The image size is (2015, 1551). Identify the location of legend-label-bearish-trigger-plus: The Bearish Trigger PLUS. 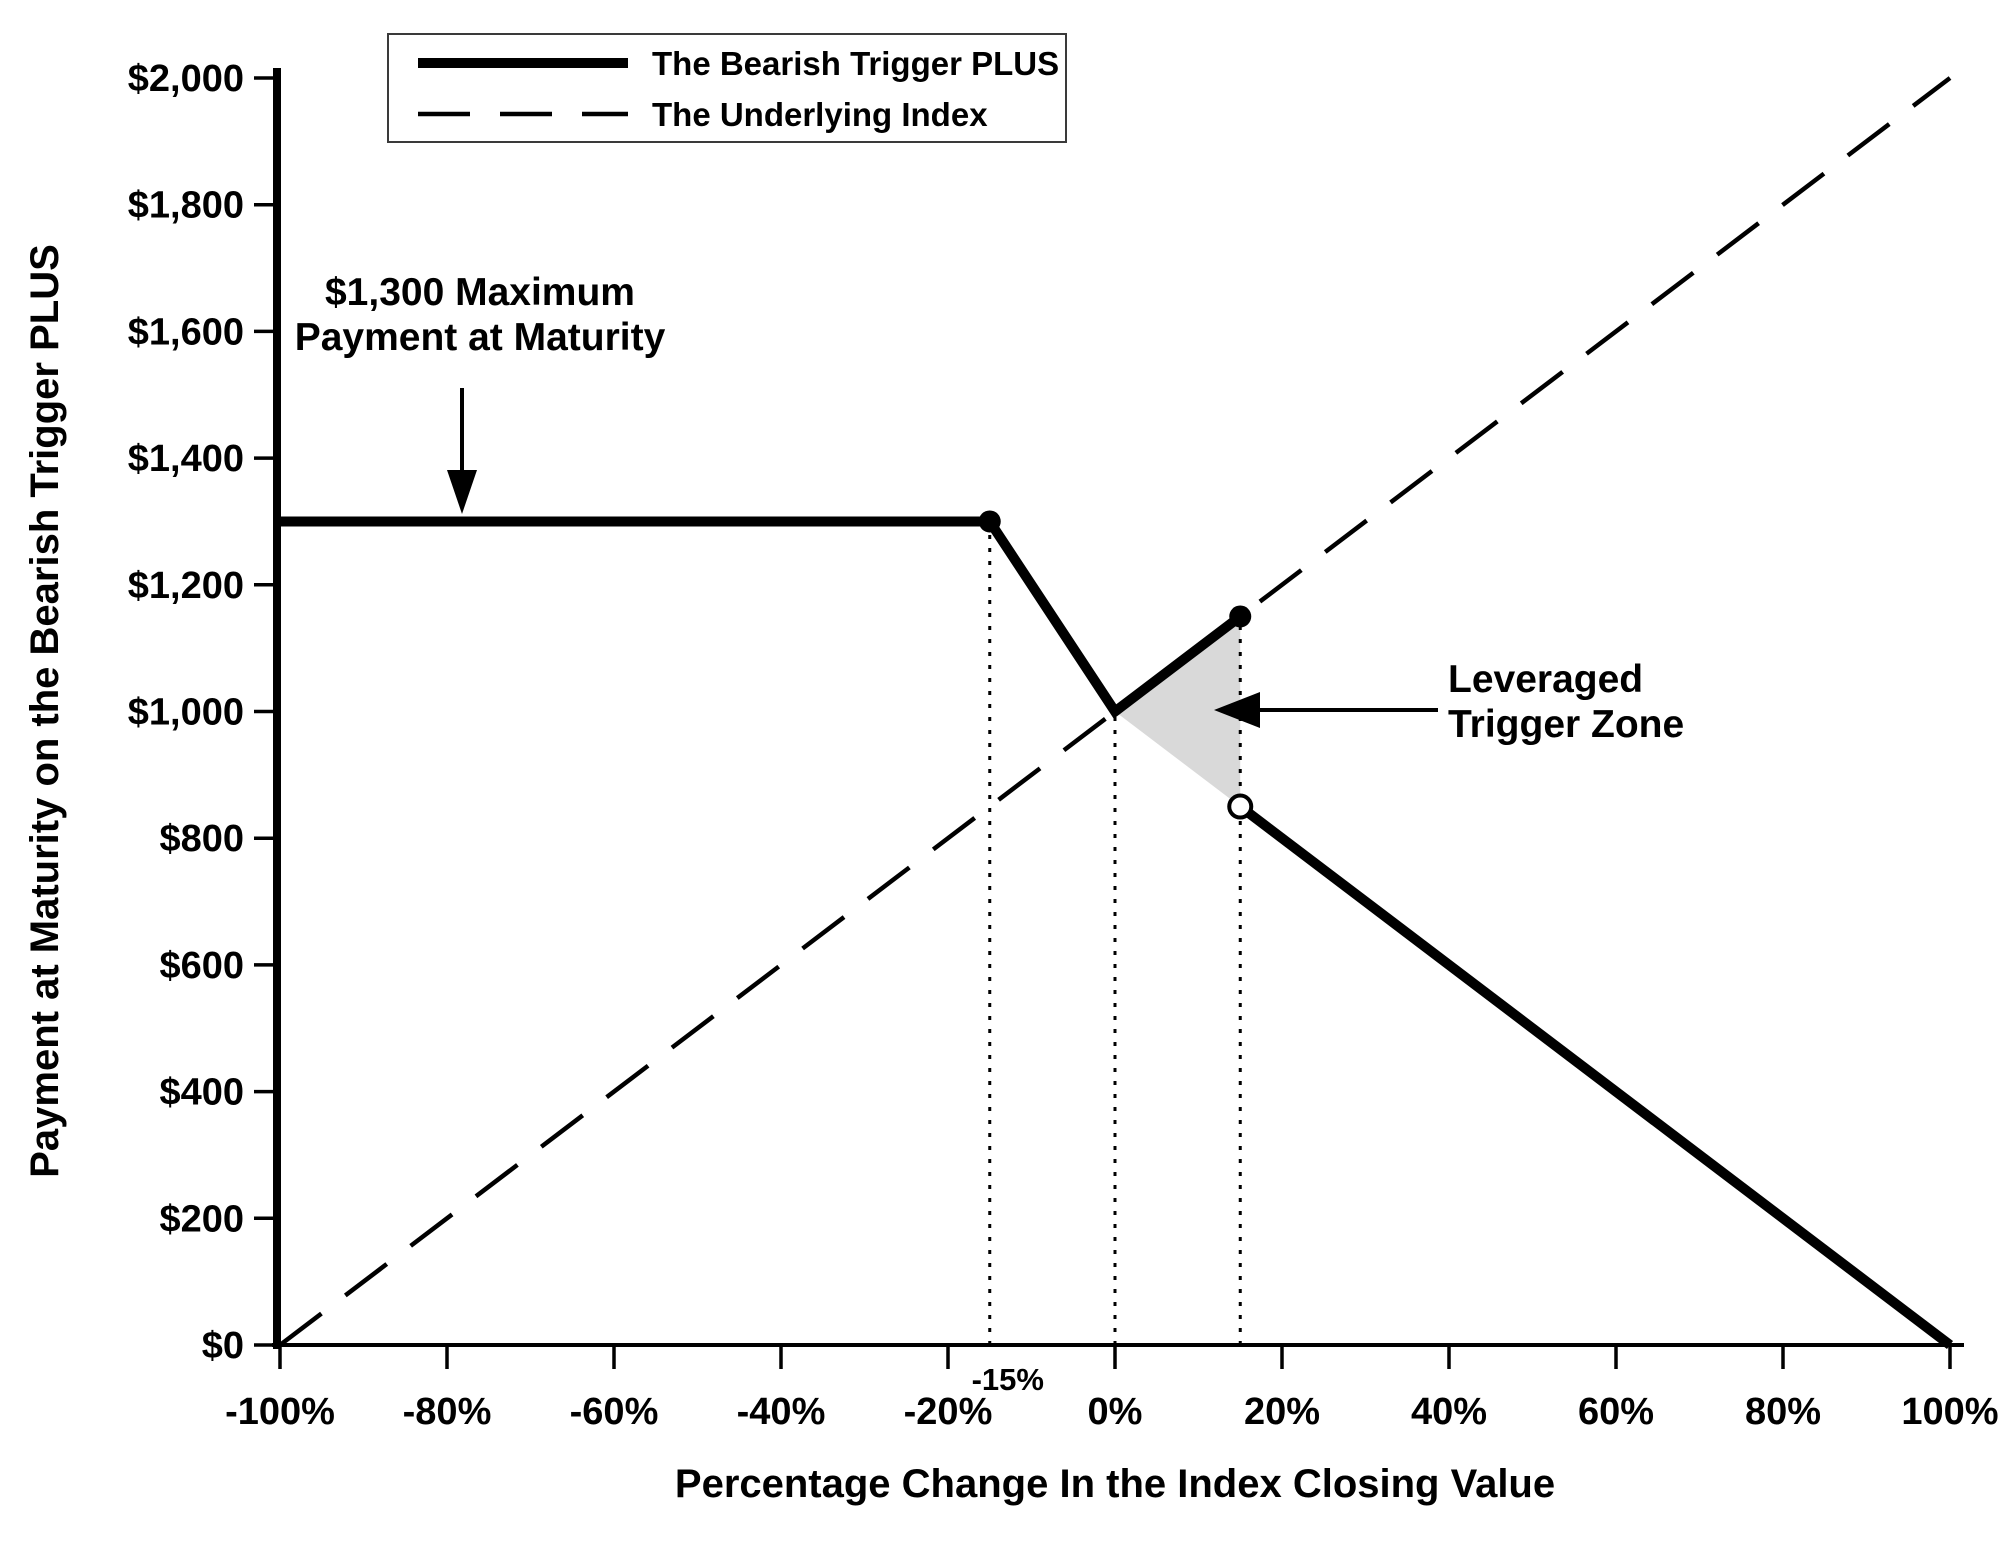
(855, 63).